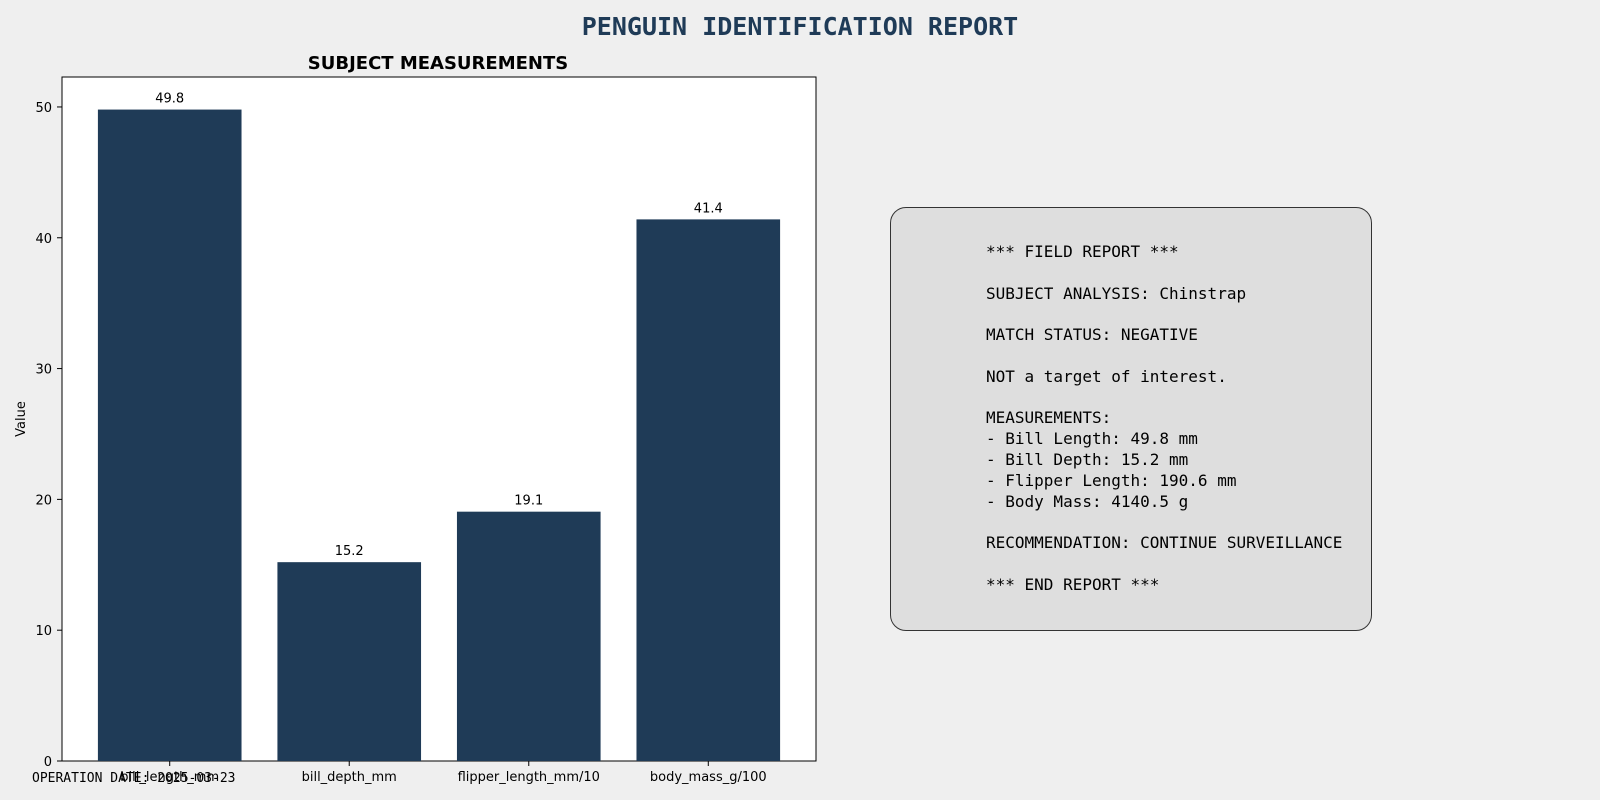 The width and height of the screenshot is (1600, 800). I want to click on operation-date: OPERATION DATE: 2025-03-23, so click(134, 778).